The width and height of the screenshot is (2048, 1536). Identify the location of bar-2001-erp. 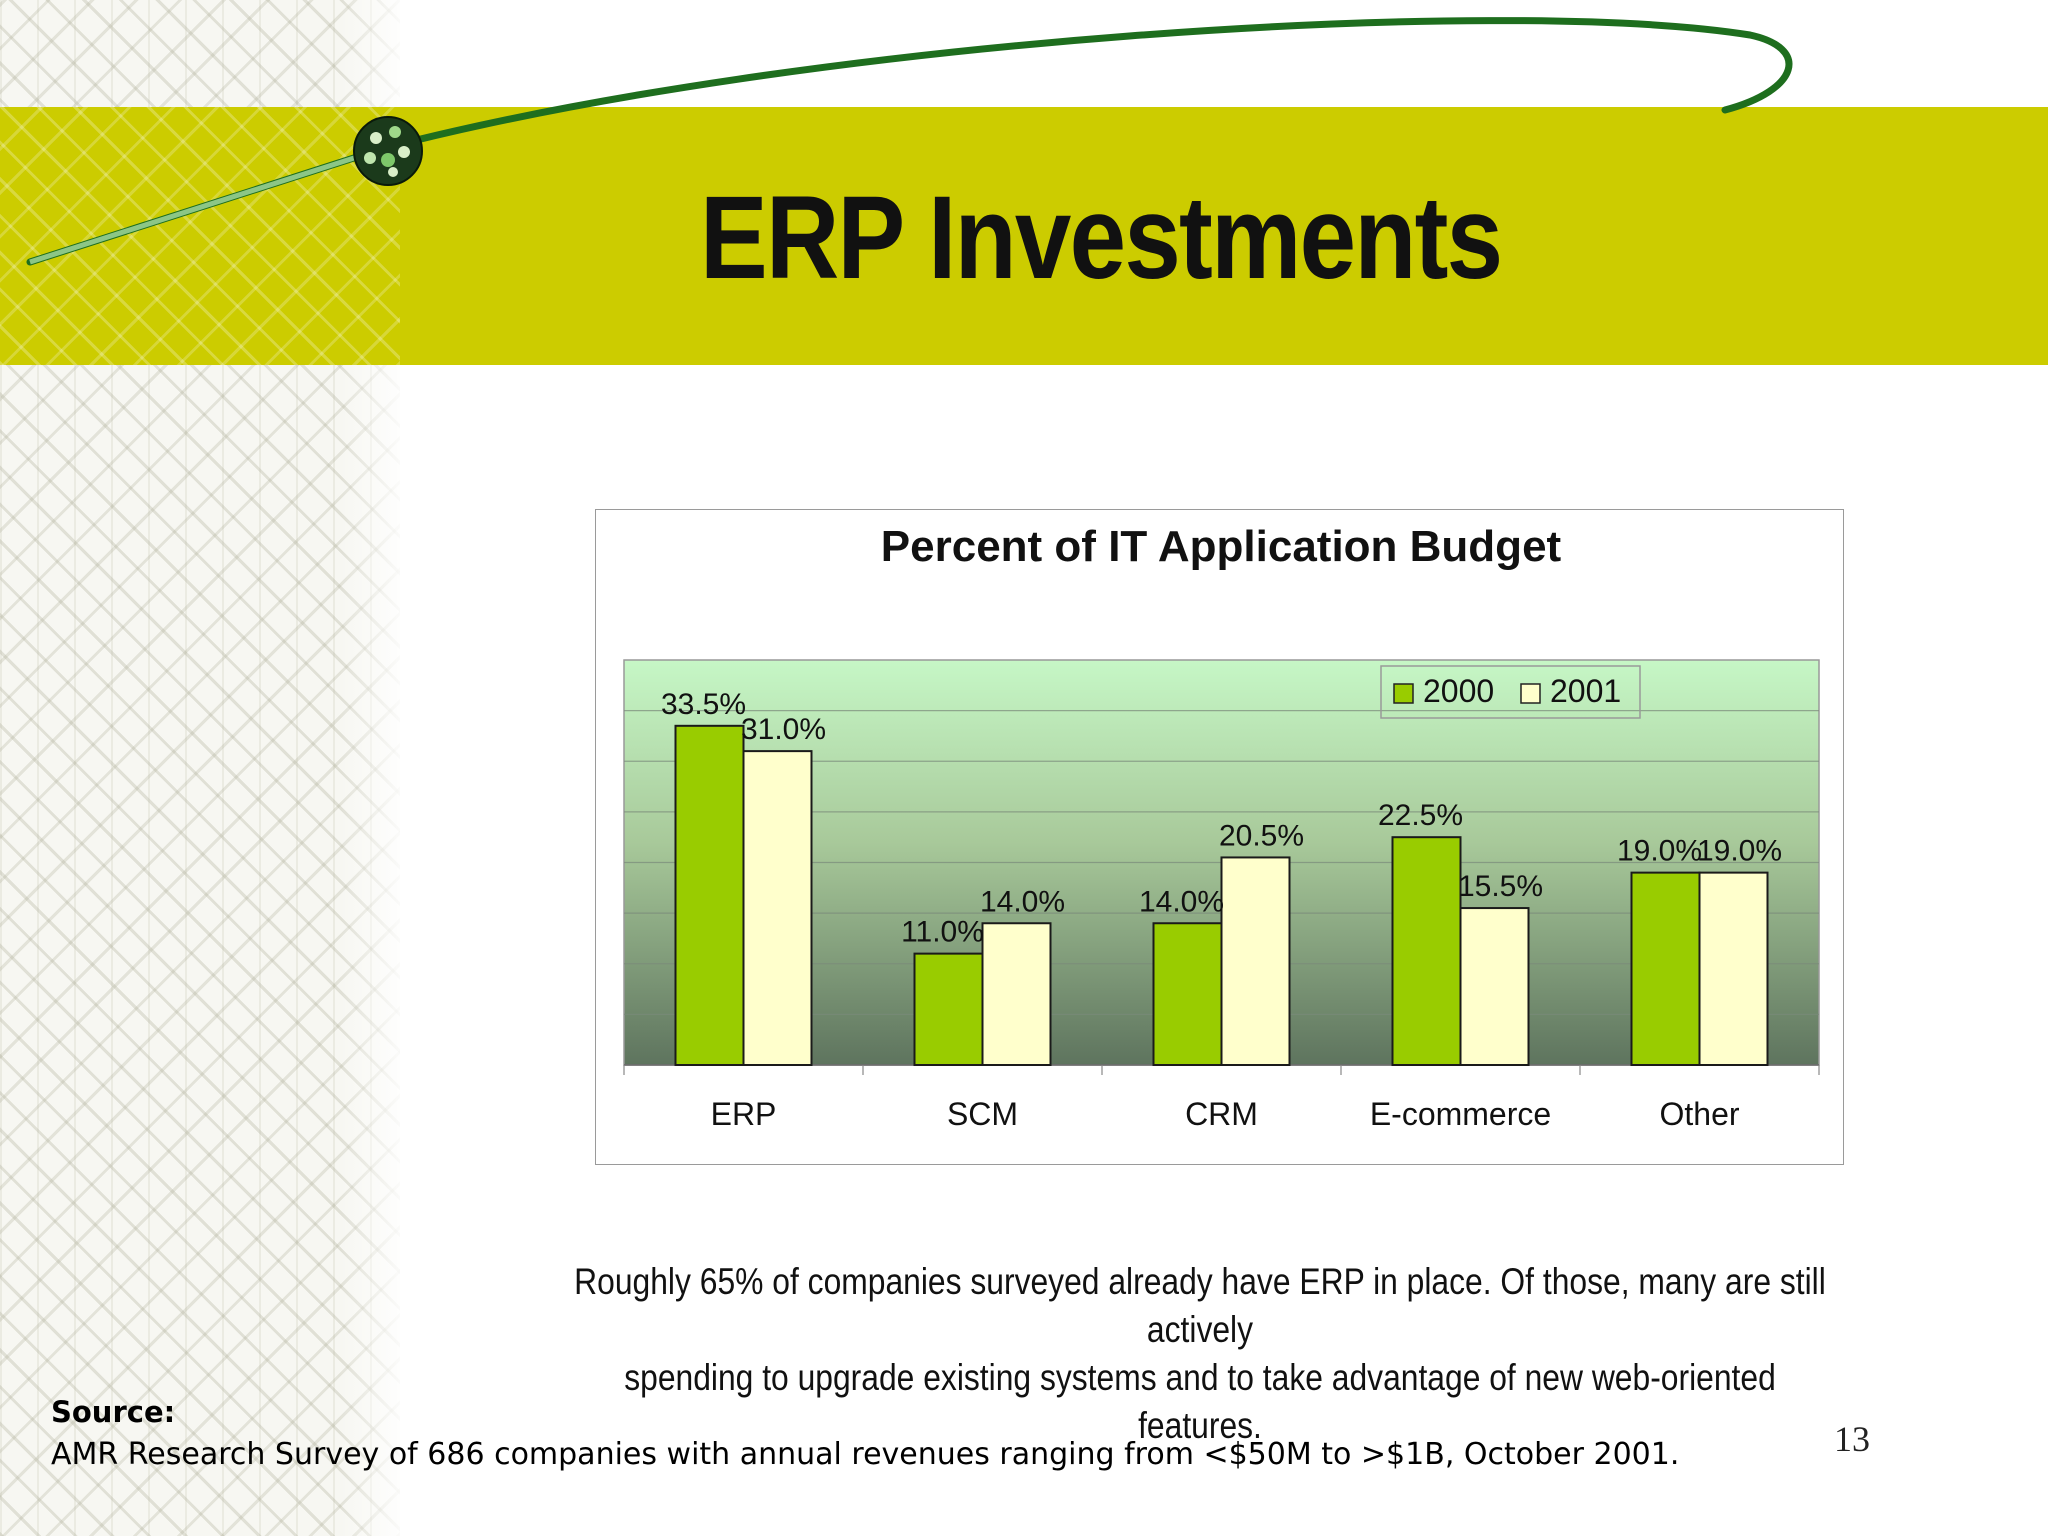
(777, 908).